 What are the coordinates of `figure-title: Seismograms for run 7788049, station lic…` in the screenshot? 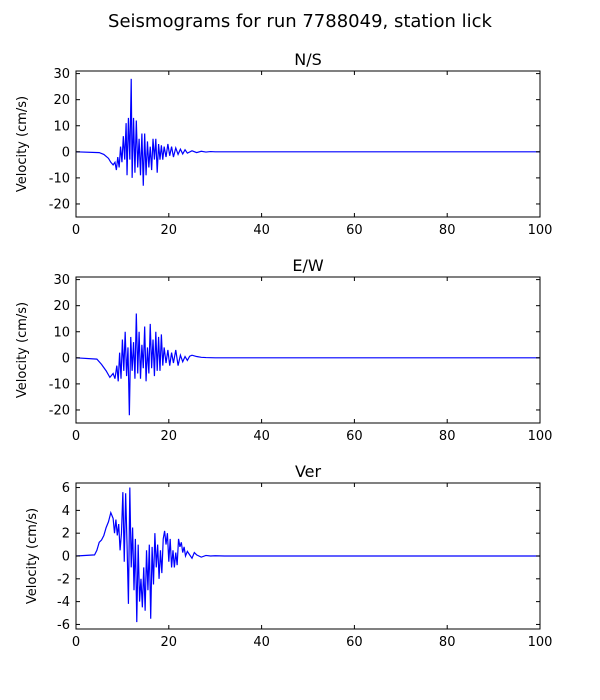 It's located at (300, 21).